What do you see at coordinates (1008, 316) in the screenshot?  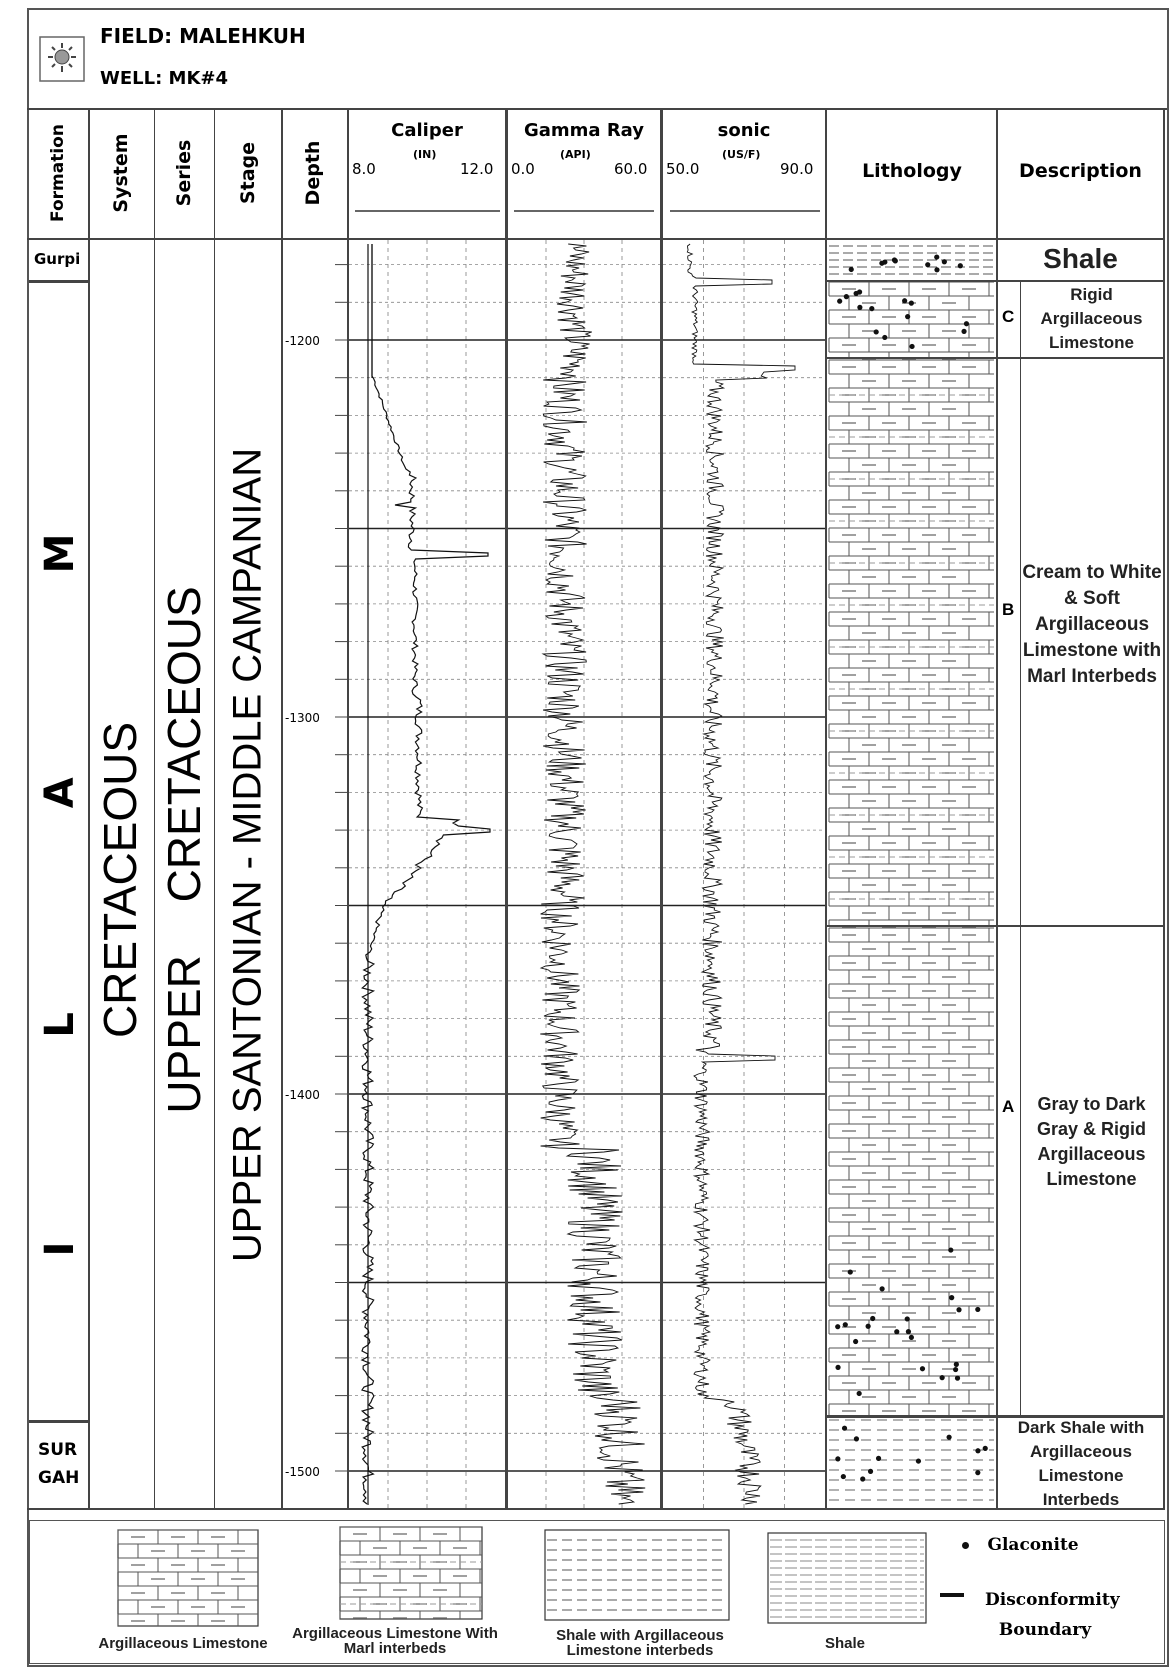 I see `unit-c-label: C` at bounding box center [1008, 316].